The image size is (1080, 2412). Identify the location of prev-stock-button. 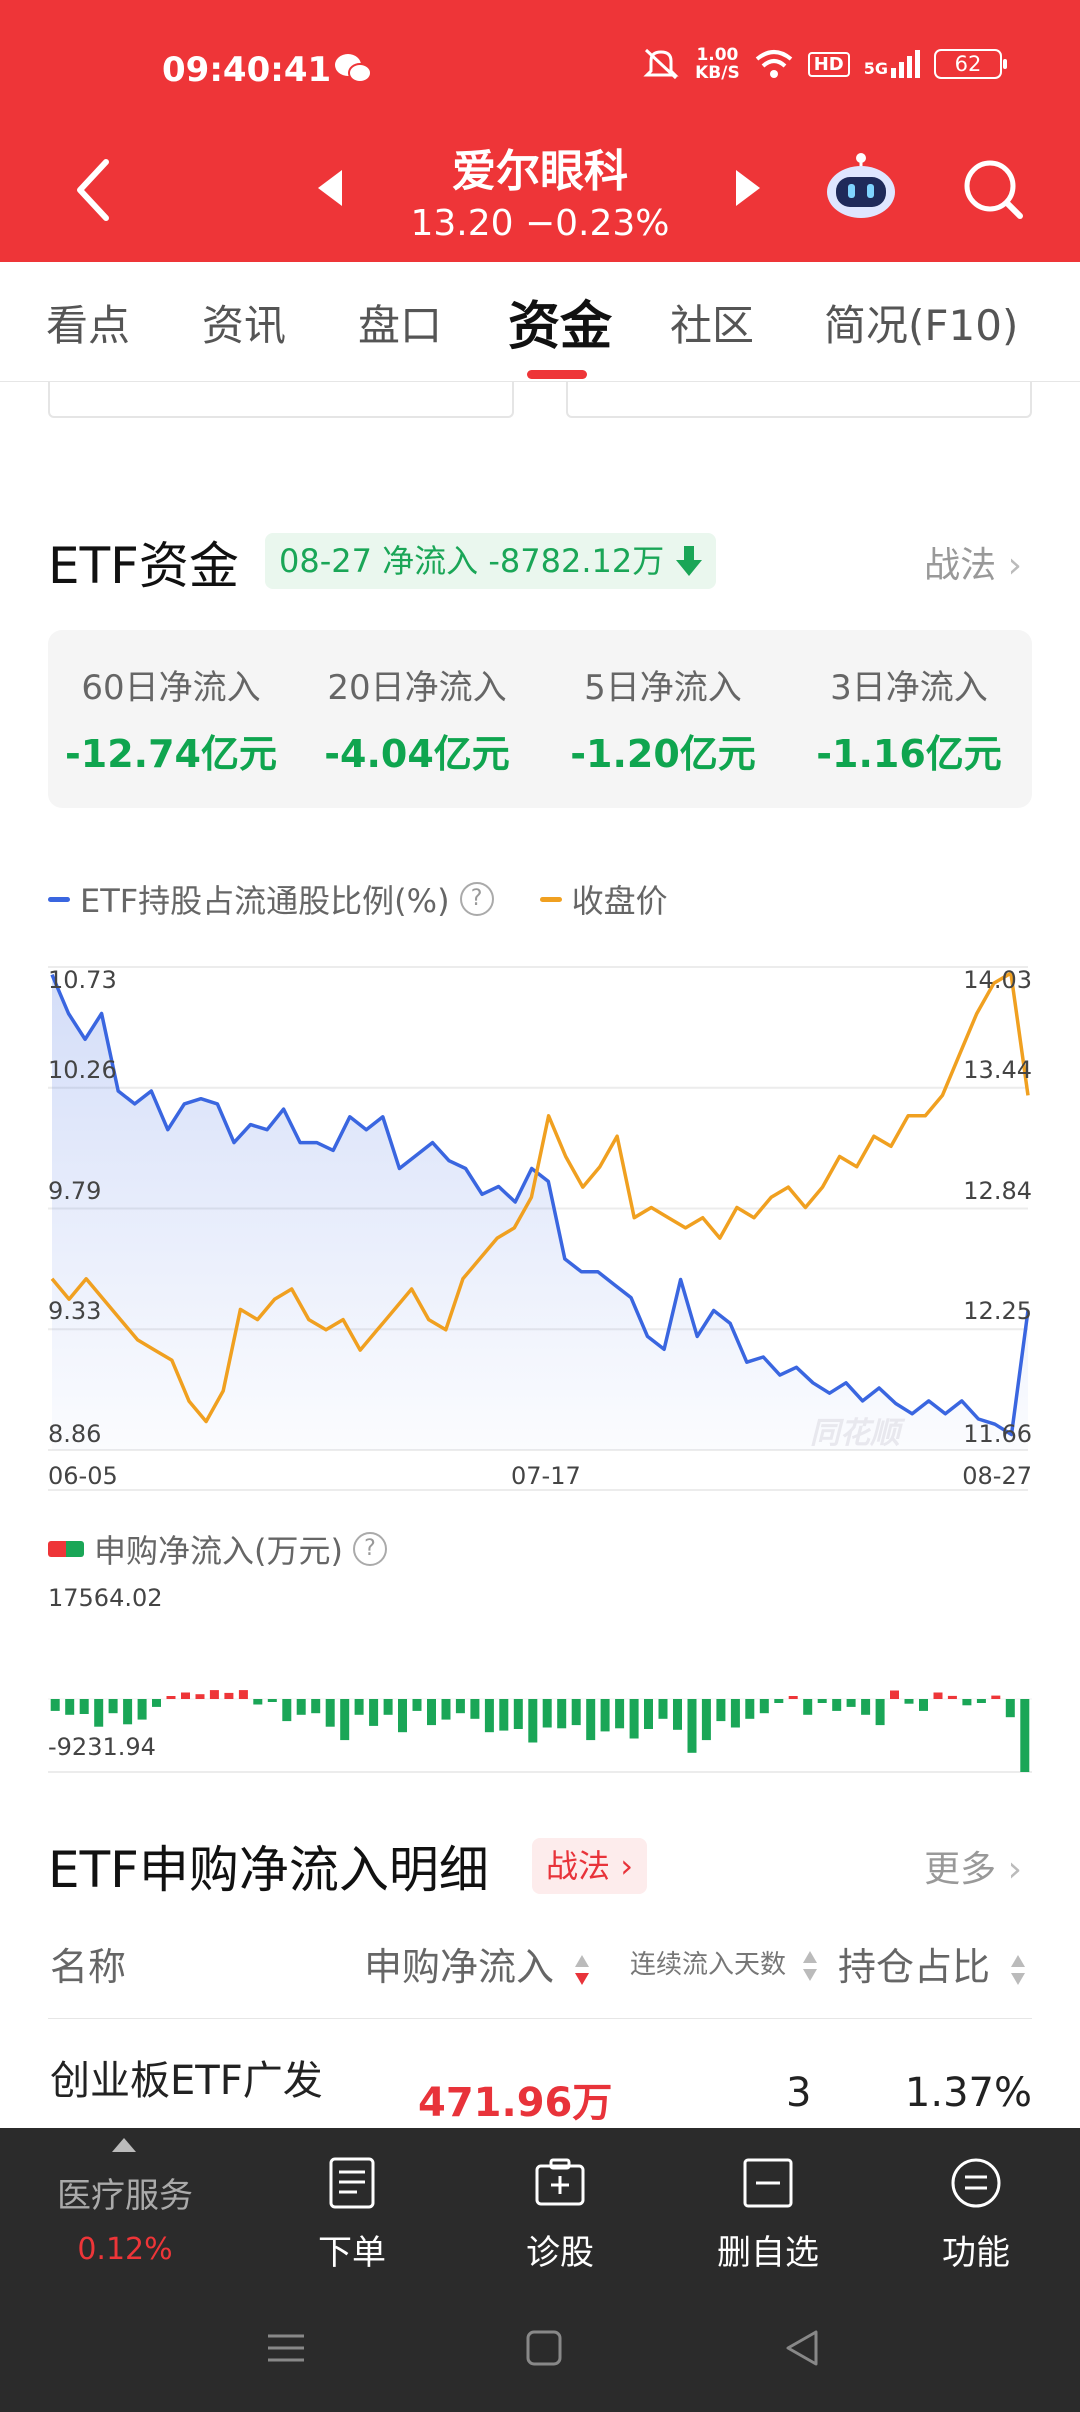
(330, 188).